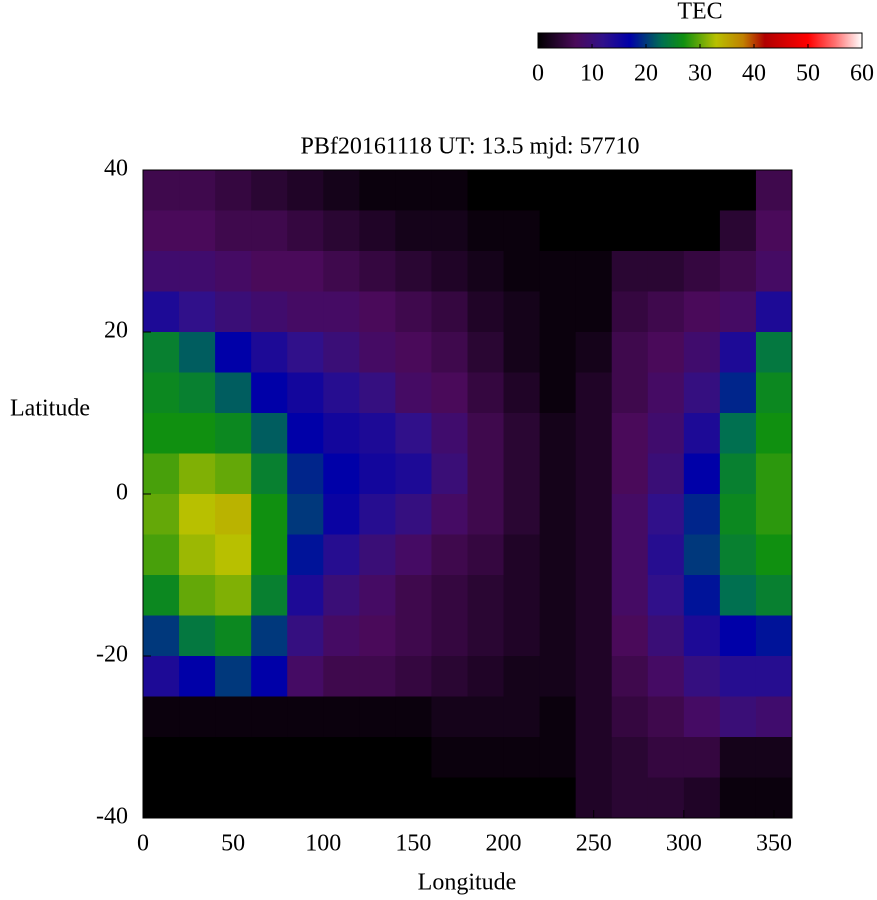 The image size is (877, 900). Describe the element at coordinates (112, 655) in the screenshot. I see `y-tick-label: -20` at that location.